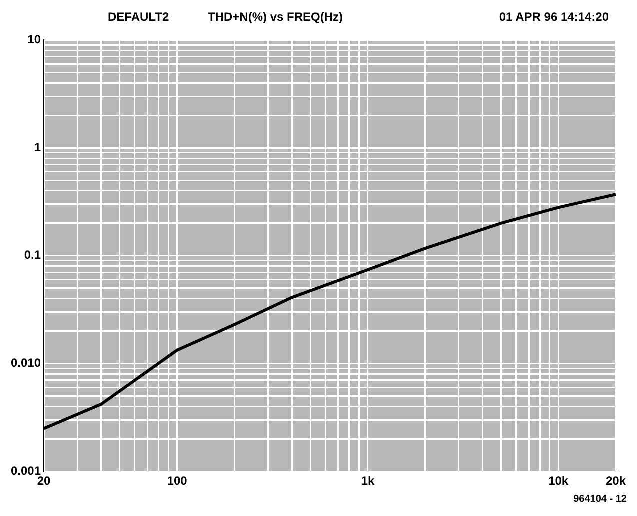 This screenshot has height=516, width=637. What do you see at coordinates (26, 363) in the screenshot?
I see `y-tick-label: 0.010` at bounding box center [26, 363].